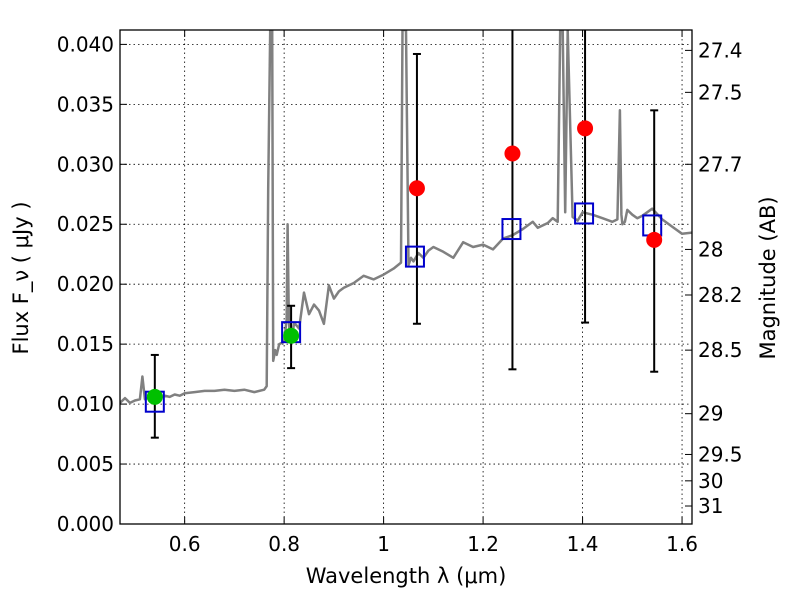 The width and height of the screenshot is (800, 600). Describe the element at coordinates (483, 544) in the screenshot. I see `x-tick-label: 1.2` at that location.